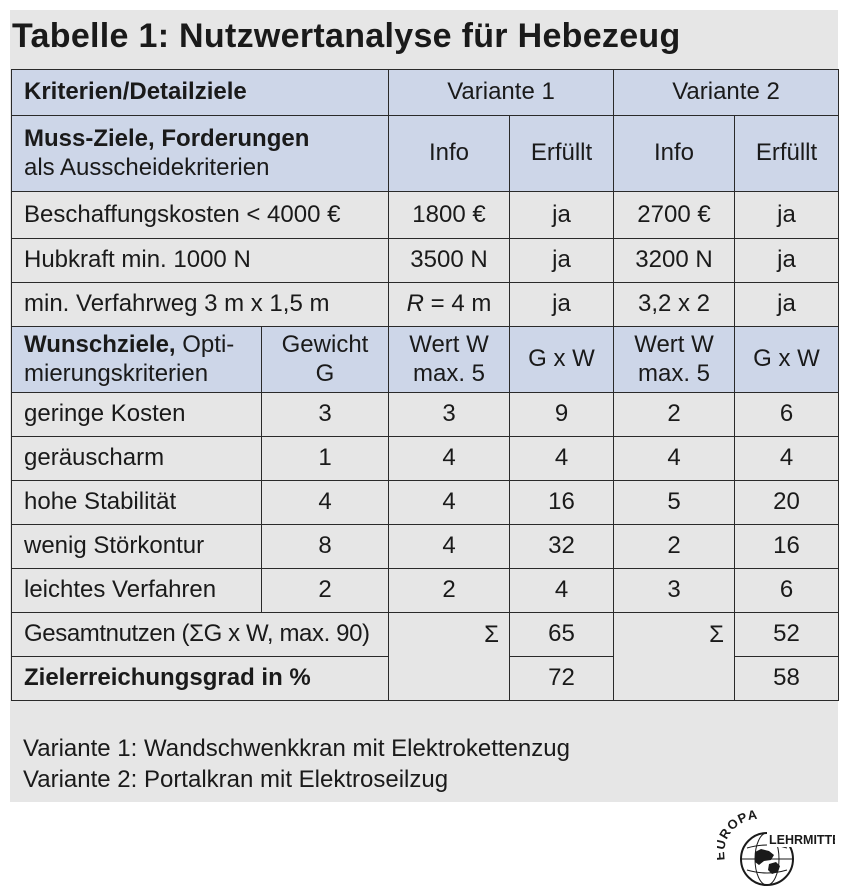 This screenshot has width=848, height=893. I want to click on v1-info-value: 3500 N, so click(449, 260).